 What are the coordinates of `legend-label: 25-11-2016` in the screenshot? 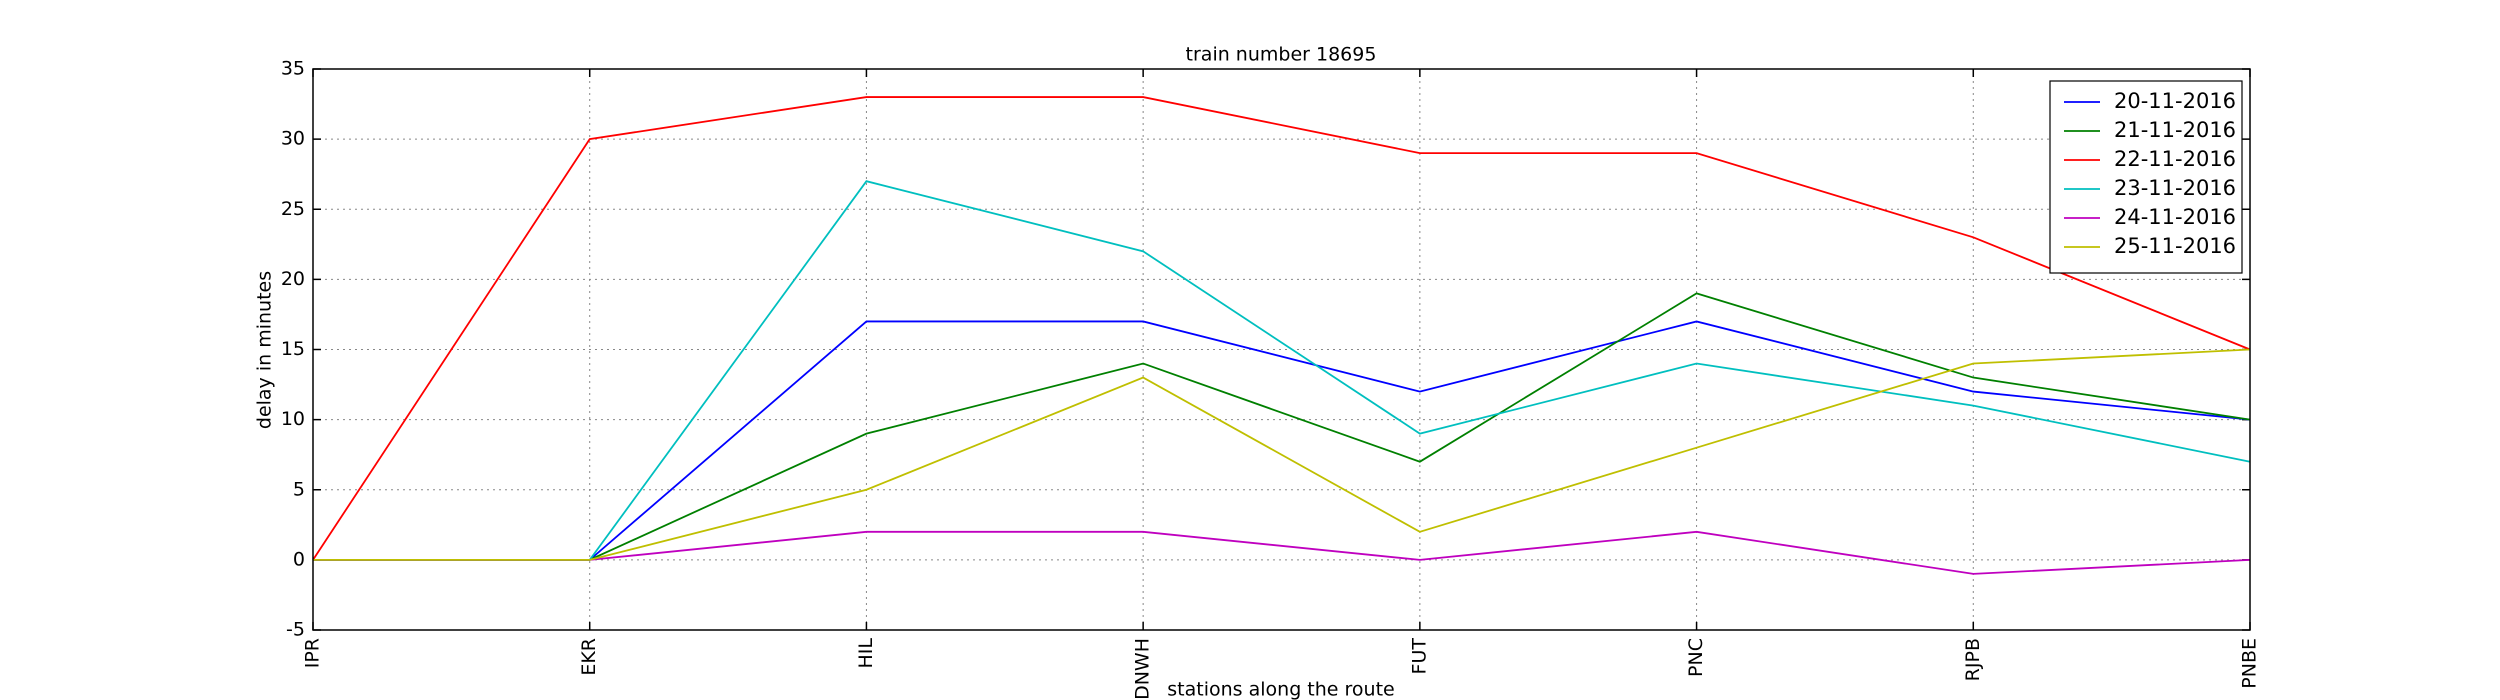 It's located at (2175, 246).